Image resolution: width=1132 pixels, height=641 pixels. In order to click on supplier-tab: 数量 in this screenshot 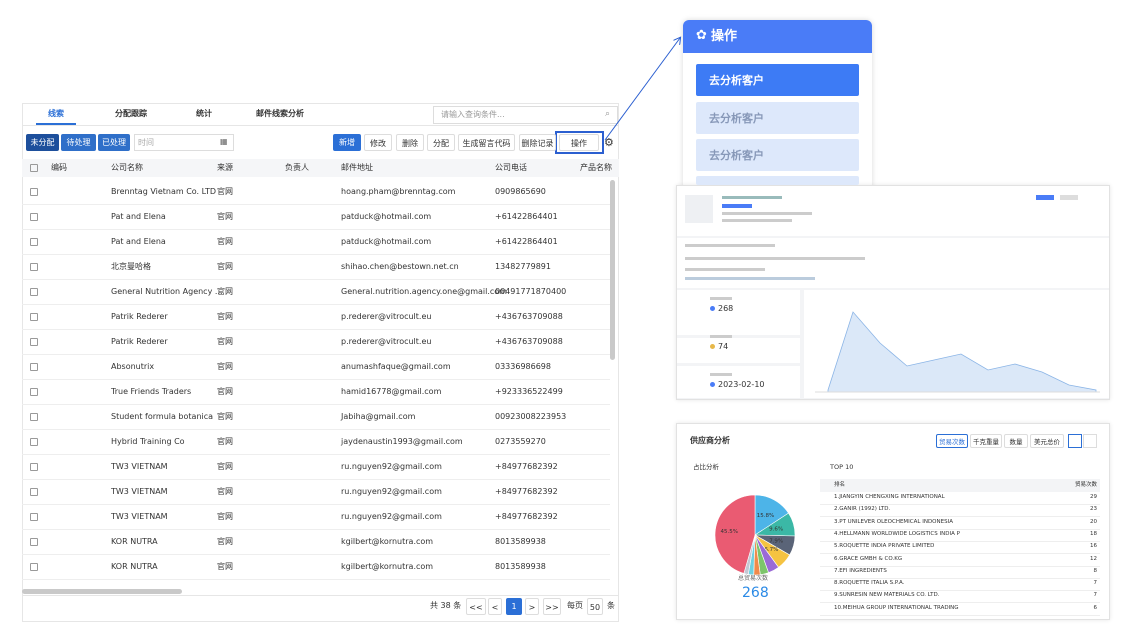, I will do `click(1016, 441)`.